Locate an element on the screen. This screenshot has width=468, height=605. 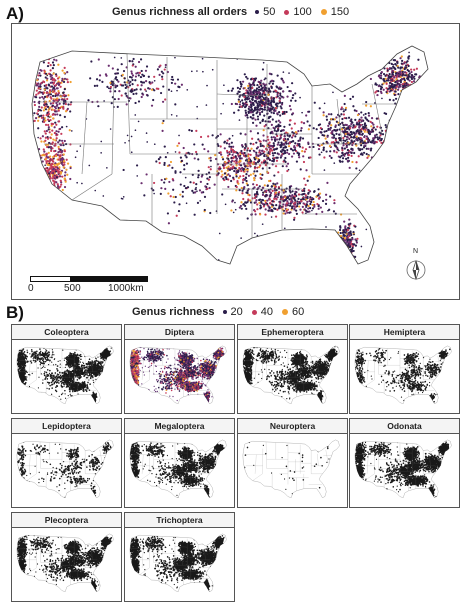
scalebar-label-0: 0 is located at coordinates (31, 288).